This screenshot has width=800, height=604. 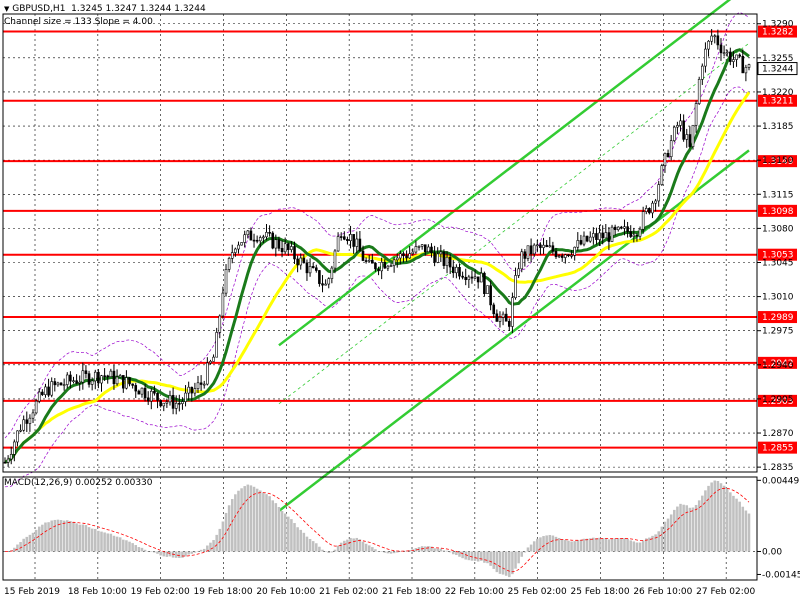 What do you see at coordinates (778, 263) in the screenshot?
I see `y-tick-label: 1.3045` at bounding box center [778, 263].